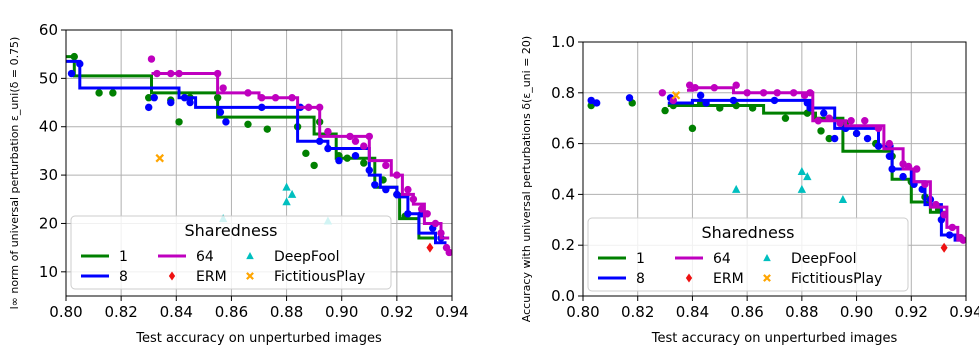 The width and height of the screenshot is (979, 354). Describe the element at coordinates (563, 93) in the screenshot. I see `y-tick-label: 0.8` at that location.